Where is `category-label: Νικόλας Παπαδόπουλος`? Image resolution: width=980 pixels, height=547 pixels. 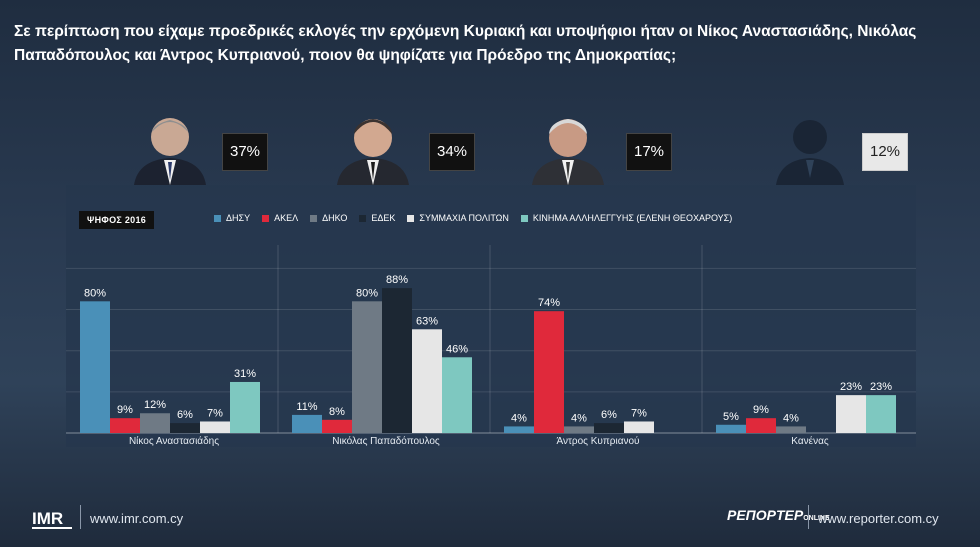
category-label: Νικόλας Παπαδόπουλος is located at coordinates (386, 441).